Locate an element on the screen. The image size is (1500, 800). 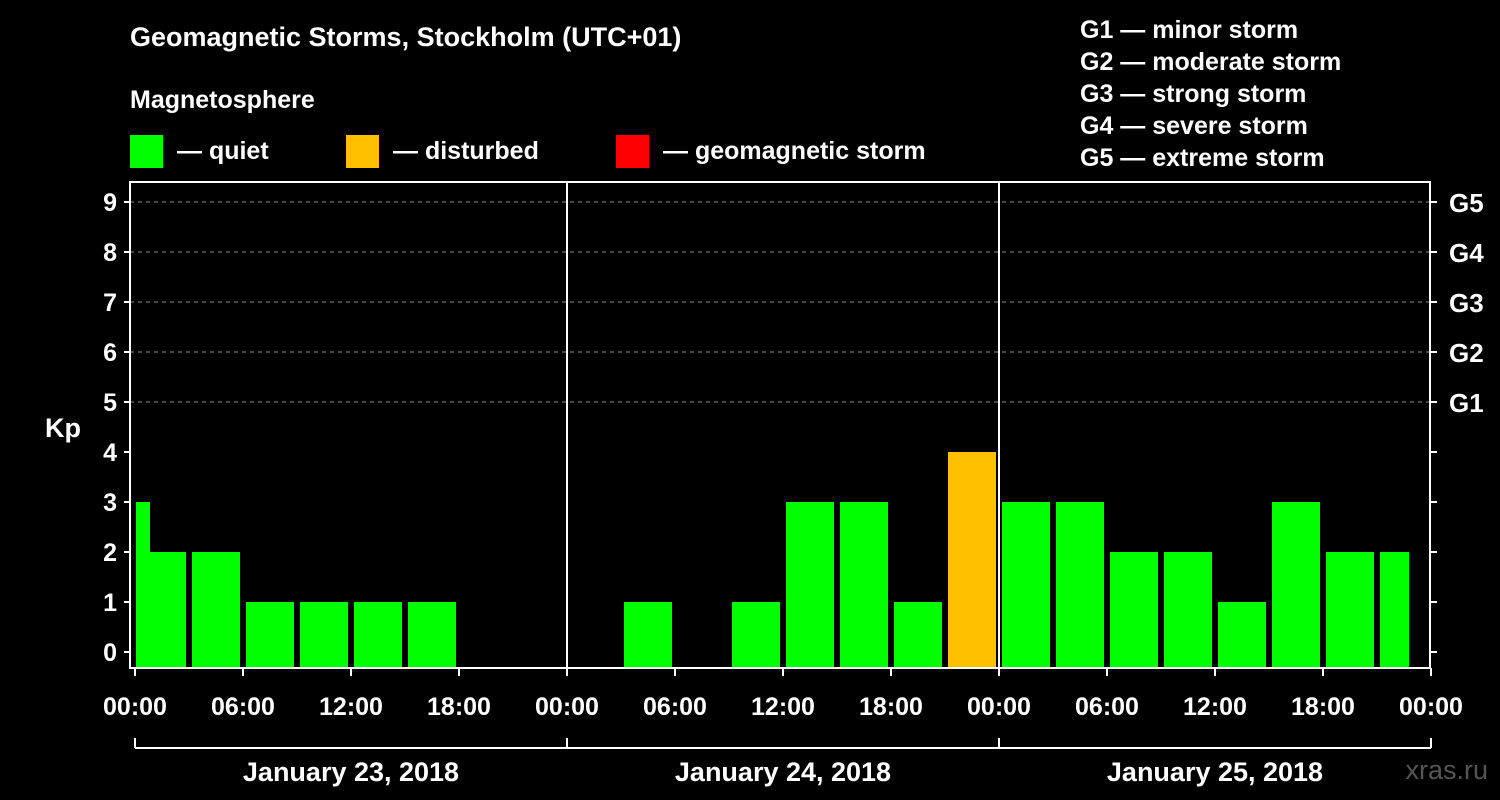
y-axis-label: Kp is located at coordinates (63, 428).